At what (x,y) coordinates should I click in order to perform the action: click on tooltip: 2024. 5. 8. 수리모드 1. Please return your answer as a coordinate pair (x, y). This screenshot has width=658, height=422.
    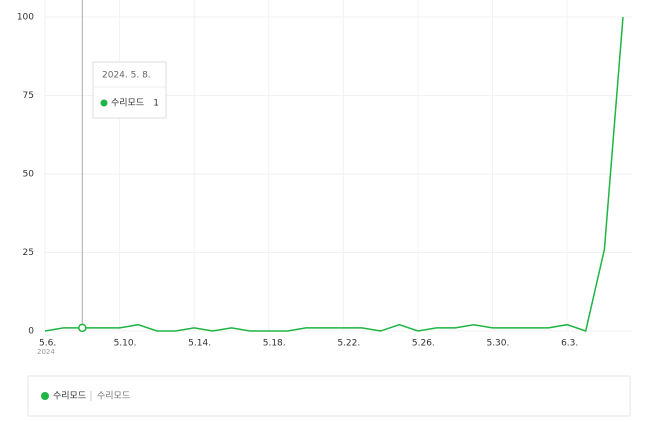
    Looking at the image, I should click on (129, 90).